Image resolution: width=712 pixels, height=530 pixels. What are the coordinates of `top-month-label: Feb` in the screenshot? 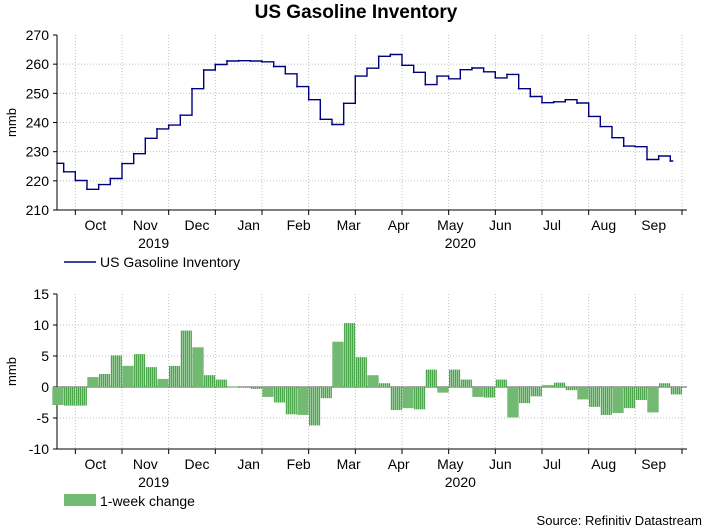 It's located at (299, 225).